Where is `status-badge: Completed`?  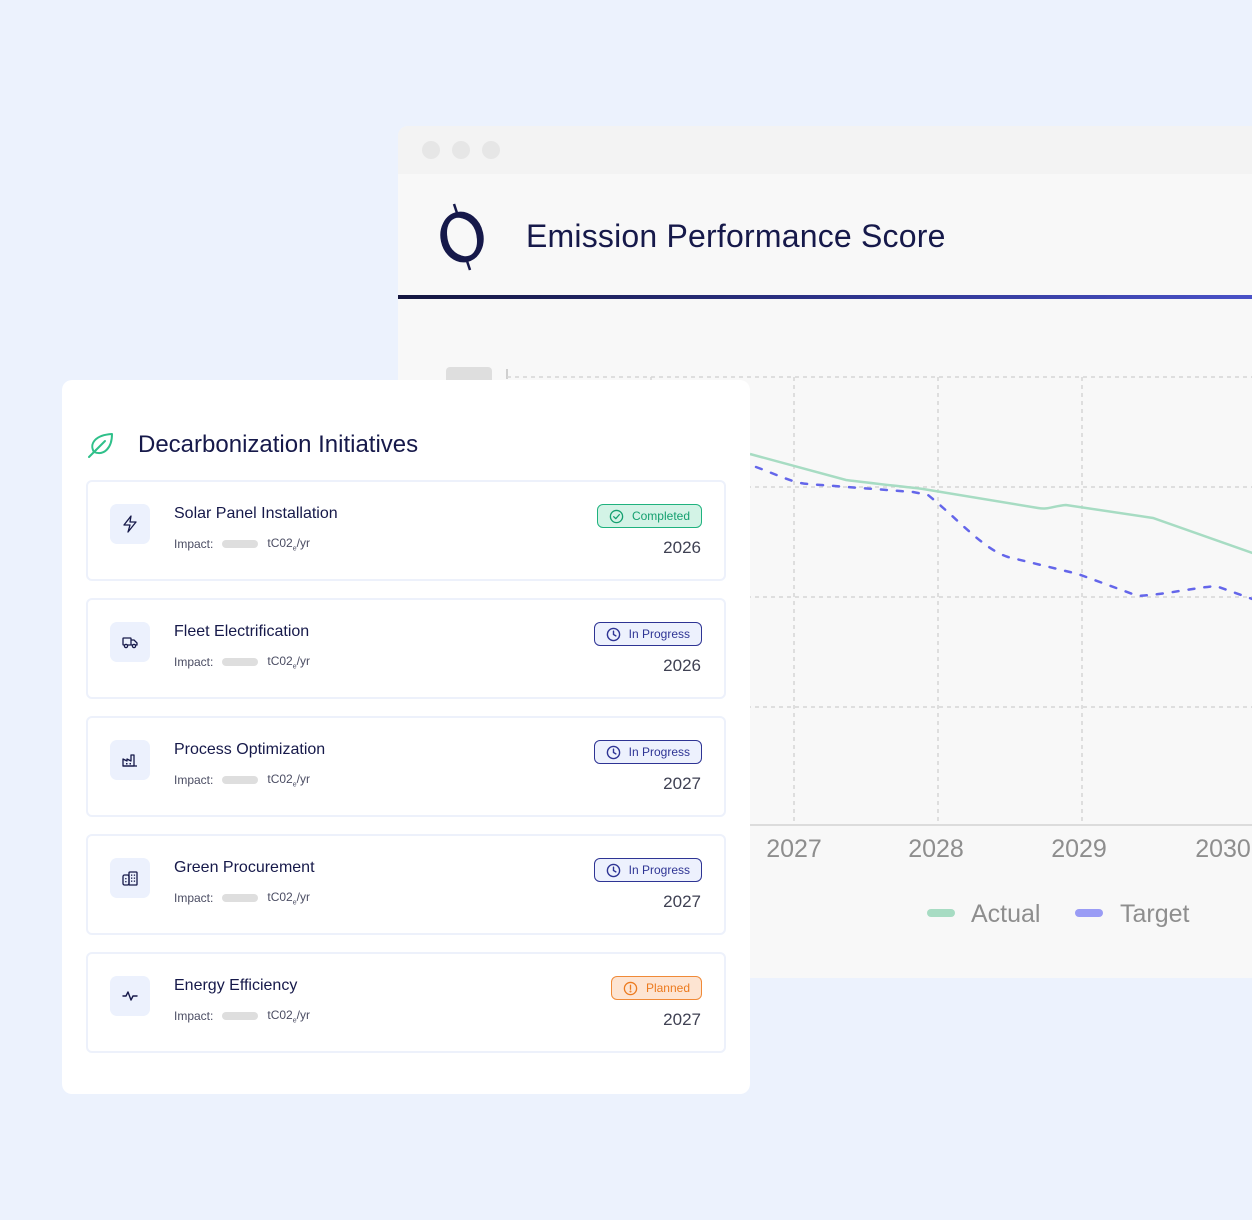
status-badge: Completed is located at coordinates (649, 516).